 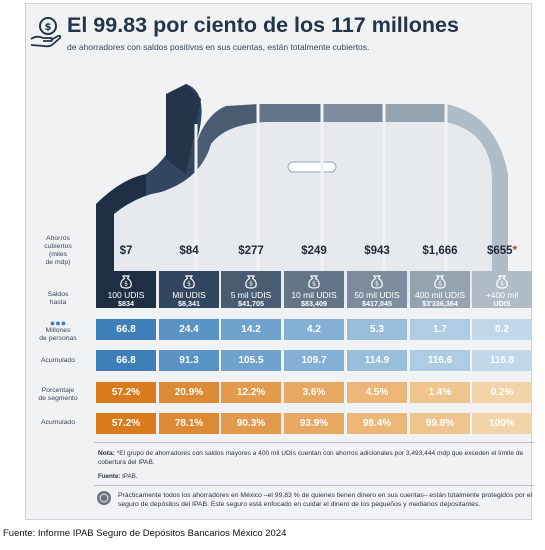 What do you see at coordinates (502, 251) in the screenshot?
I see `ahorros-value: $655*` at bounding box center [502, 251].